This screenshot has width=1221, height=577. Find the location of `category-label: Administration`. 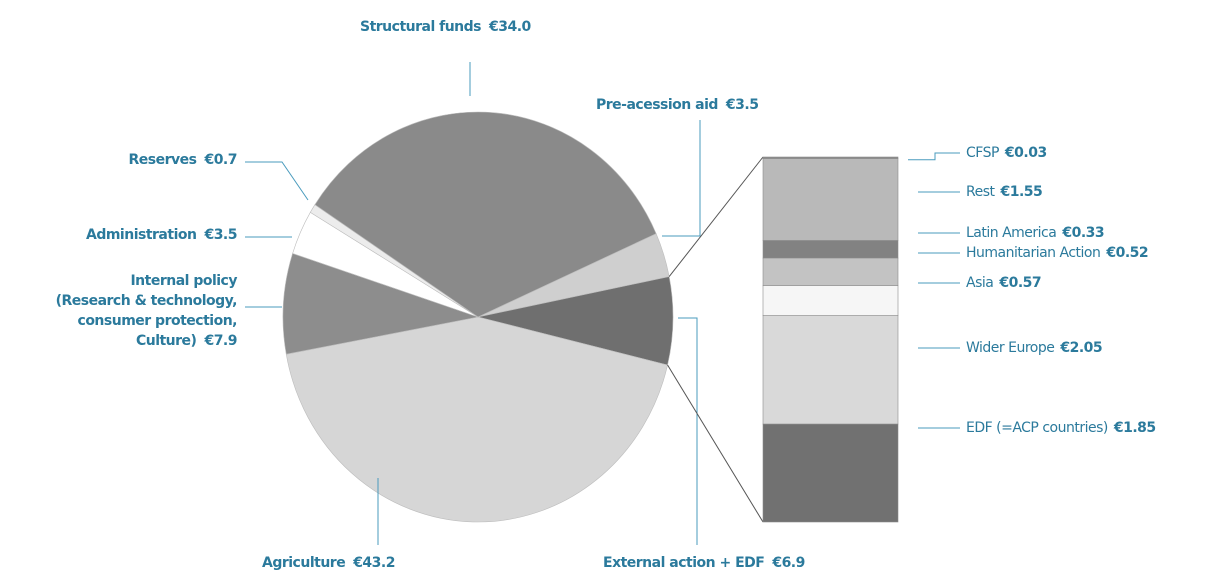

category-label: Administration is located at coordinates (141, 235).